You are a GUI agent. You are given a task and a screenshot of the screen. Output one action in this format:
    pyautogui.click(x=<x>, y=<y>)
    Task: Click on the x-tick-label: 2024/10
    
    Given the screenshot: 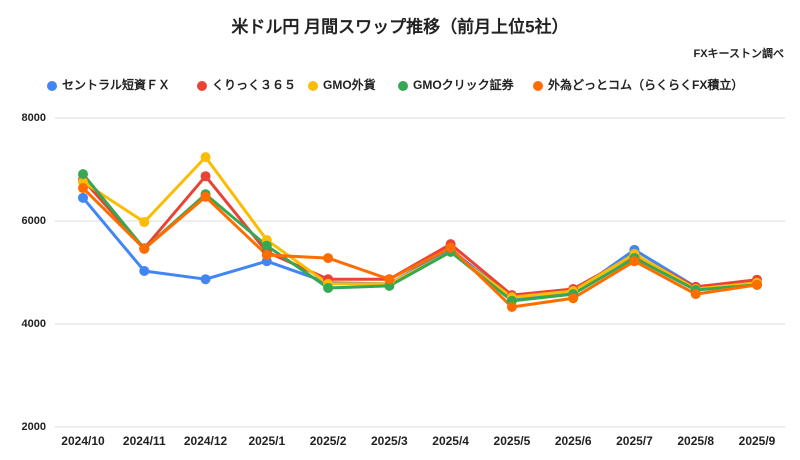 What is the action you would take?
    pyautogui.click(x=83, y=441)
    